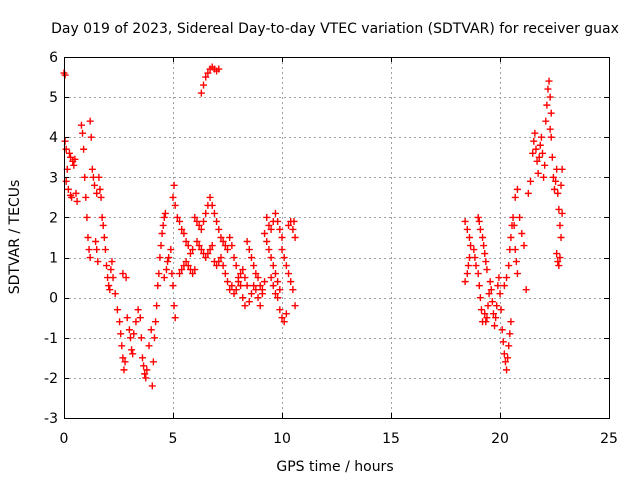 This screenshot has width=640, height=480. Describe the element at coordinates (64, 439) in the screenshot. I see `x-tick-label: 0` at that location.